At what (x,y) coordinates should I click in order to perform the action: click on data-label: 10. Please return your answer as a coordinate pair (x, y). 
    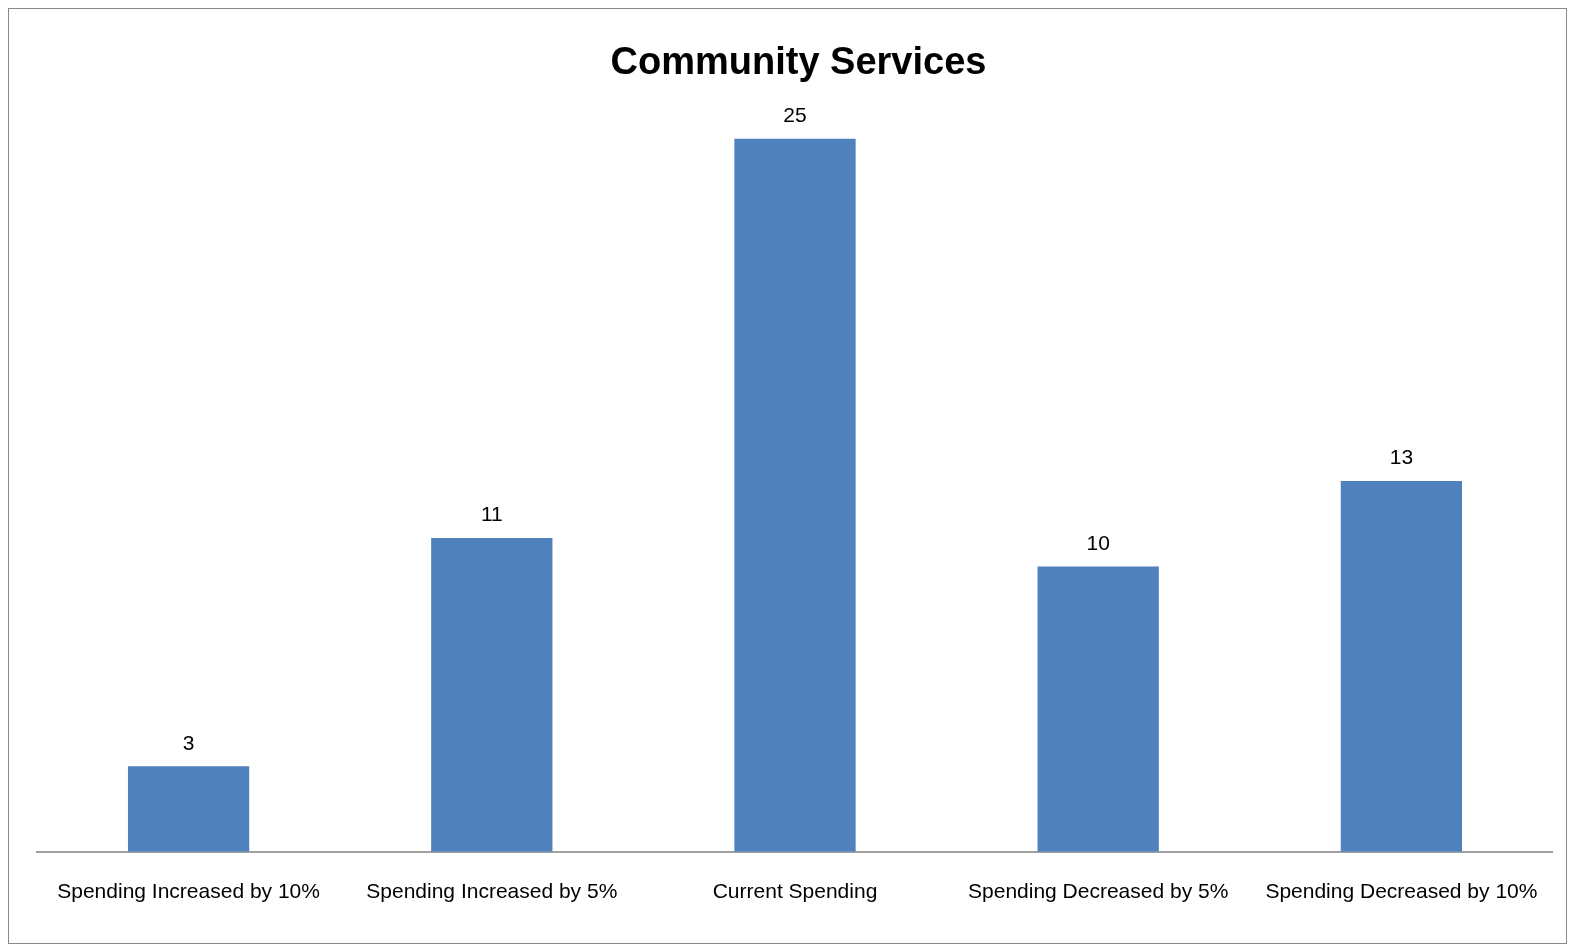
    Looking at the image, I should click on (1098, 542).